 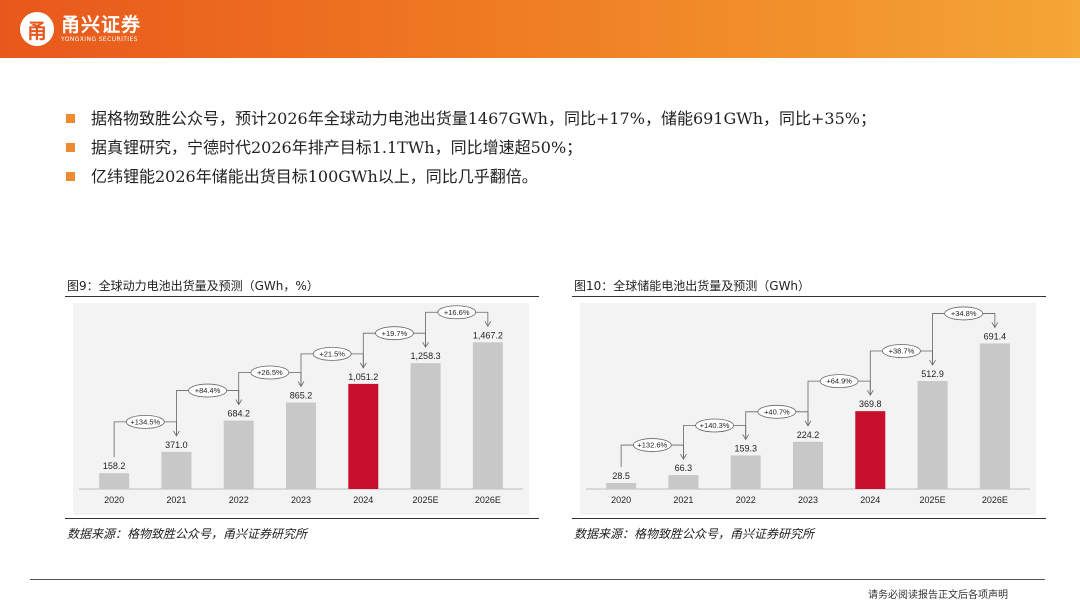 I want to click on logo-name: 甬兴证券, so click(x=101, y=24).